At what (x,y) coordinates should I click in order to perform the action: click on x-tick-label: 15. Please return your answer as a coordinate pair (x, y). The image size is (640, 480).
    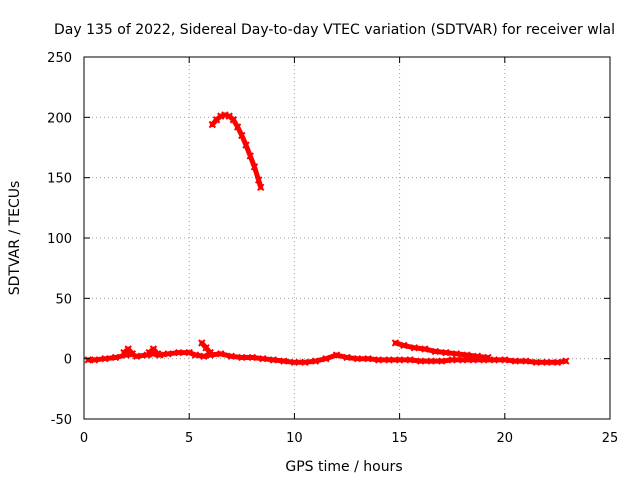
    Looking at the image, I should click on (399, 438).